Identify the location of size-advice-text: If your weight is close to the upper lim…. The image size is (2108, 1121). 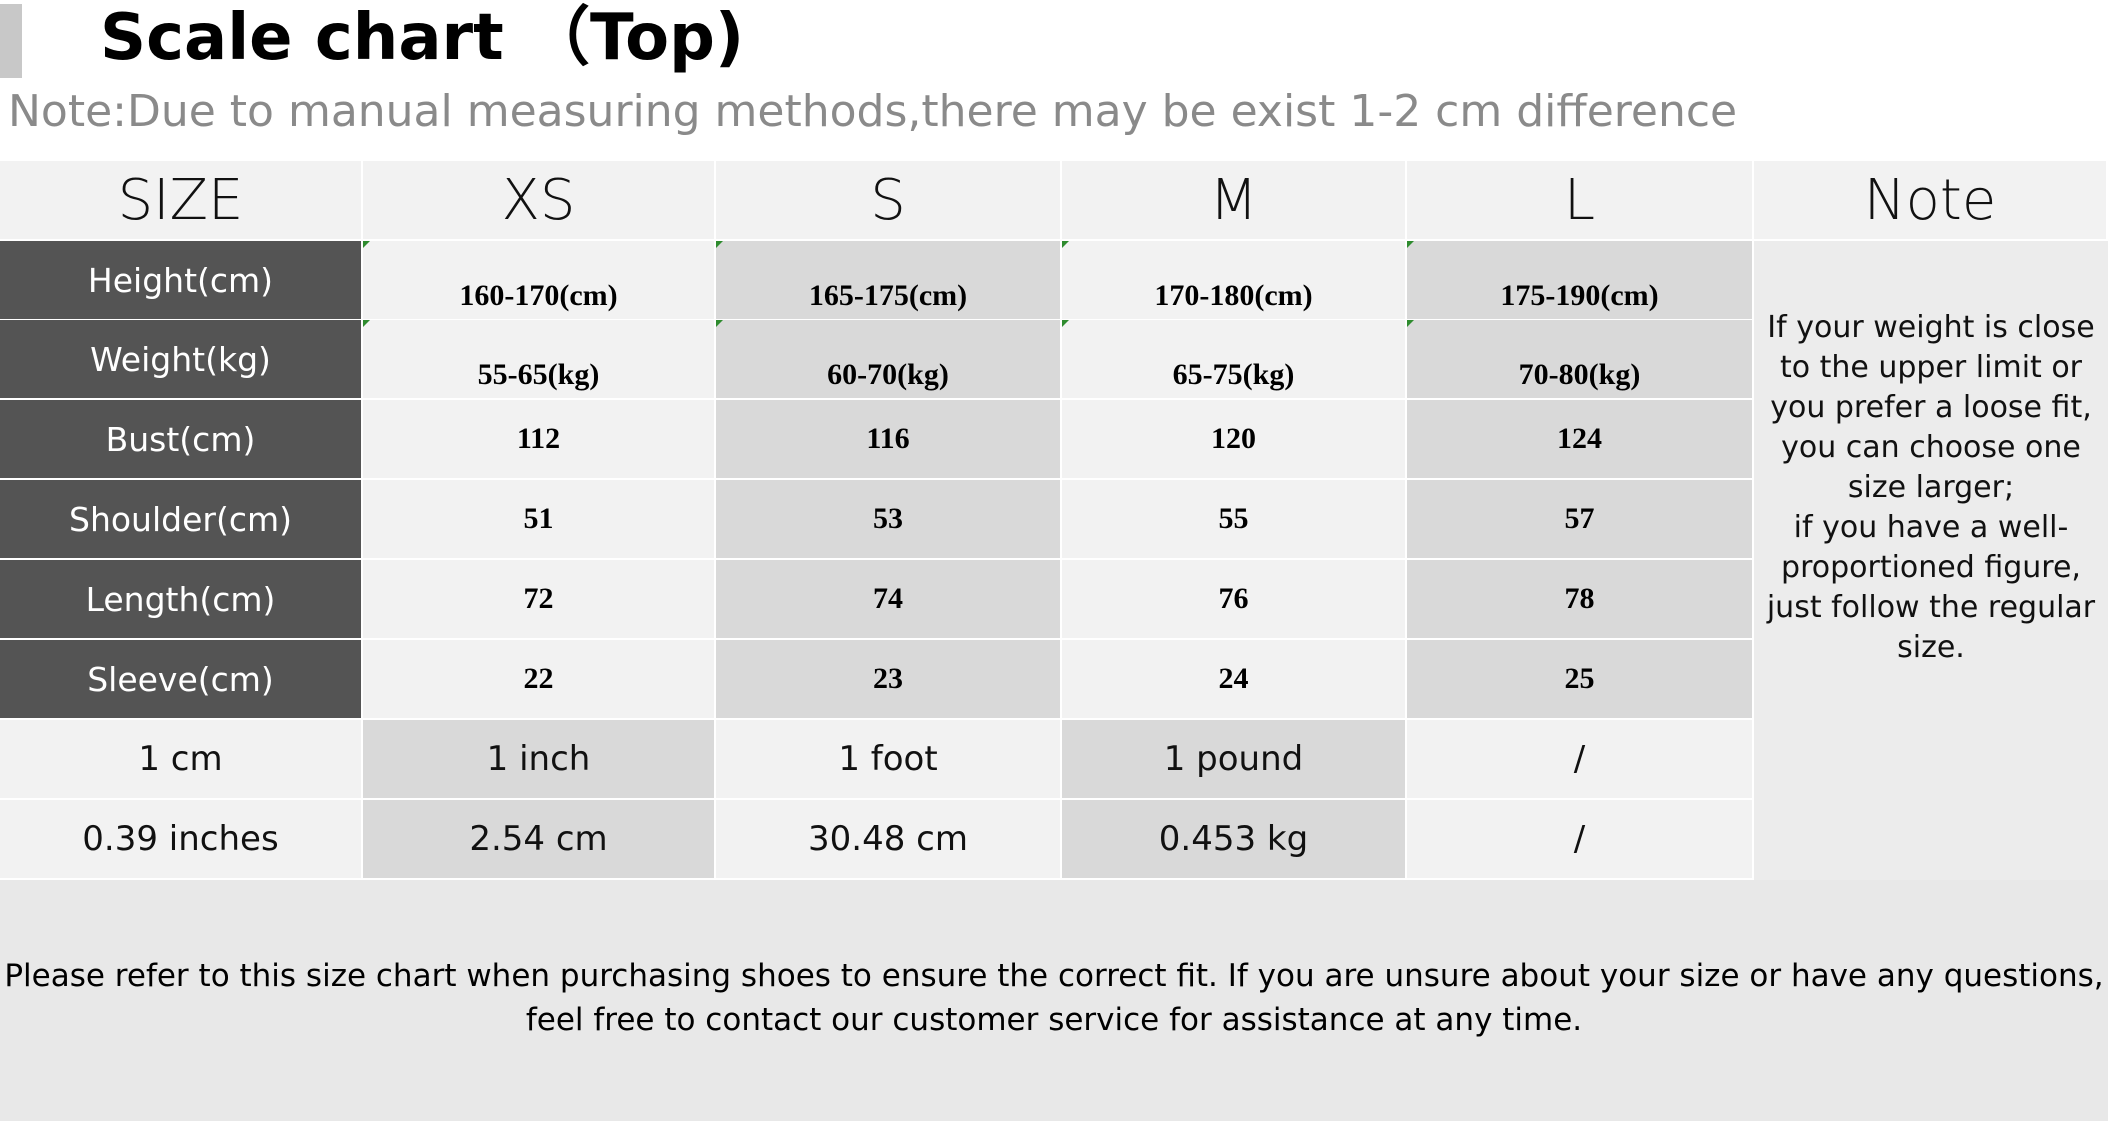
(1931, 487).